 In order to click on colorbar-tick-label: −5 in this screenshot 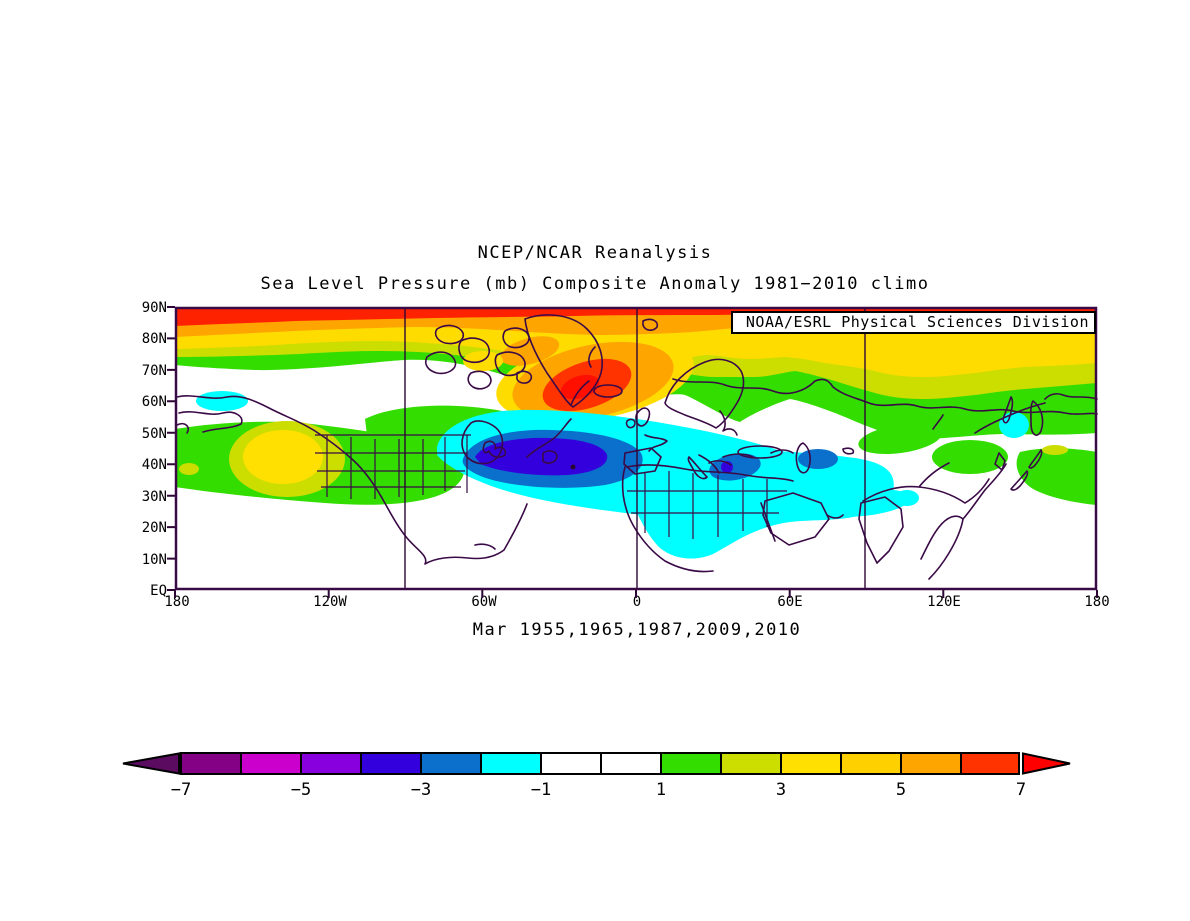, I will do `click(301, 790)`.